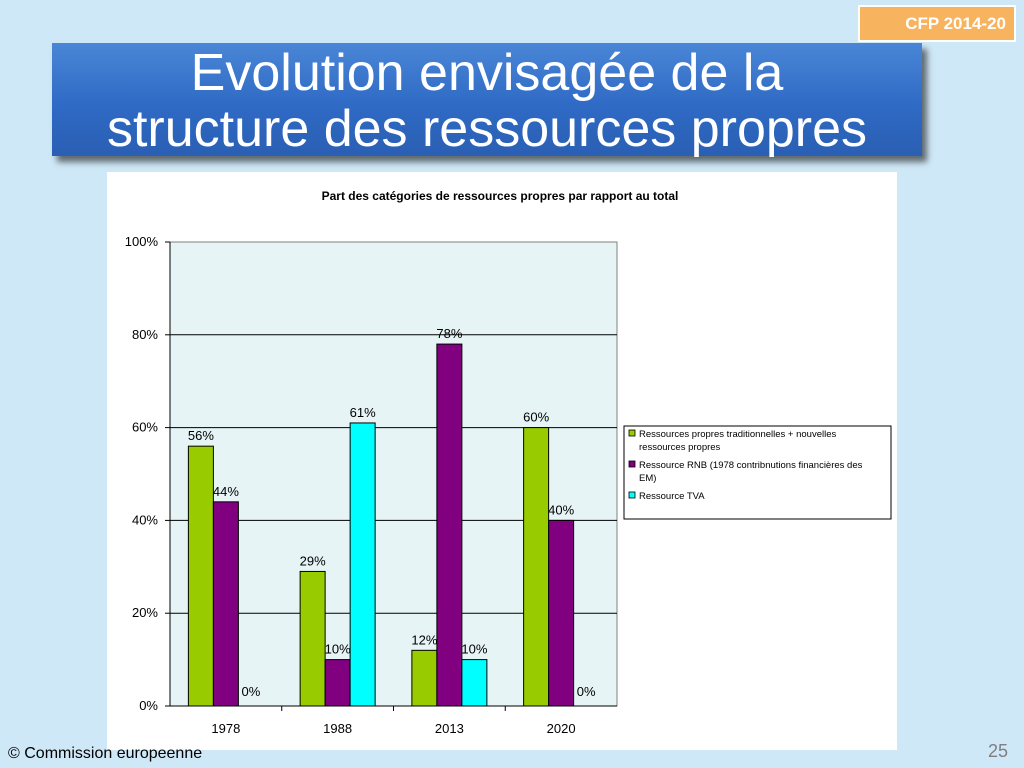 This screenshot has height=768, width=1024. I want to click on legend-box, so click(757, 472).